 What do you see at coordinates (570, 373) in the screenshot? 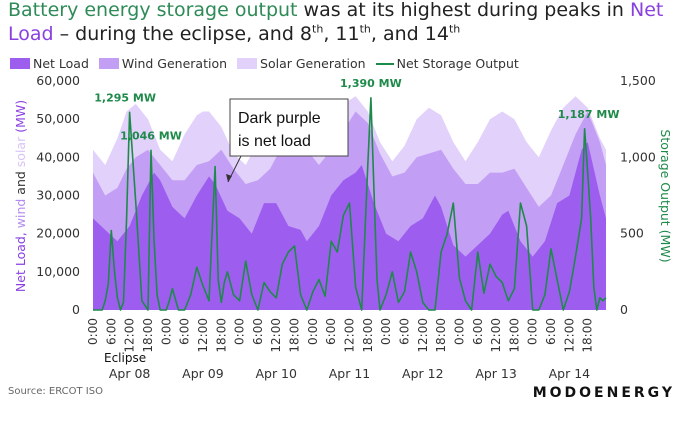
I see `day-label: Apr 14` at bounding box center [570, 373].